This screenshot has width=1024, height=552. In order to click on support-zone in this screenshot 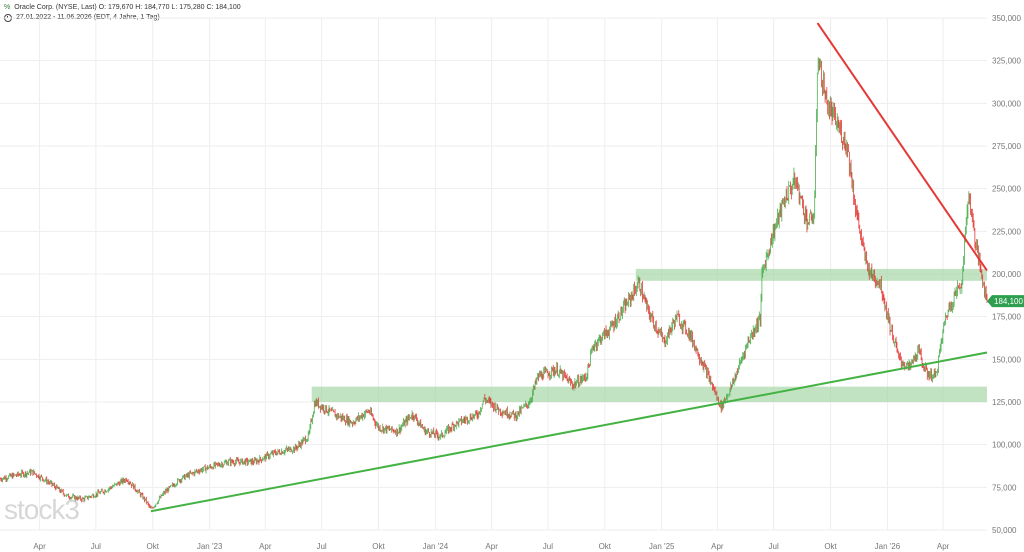, I will do `click(649, 394)`.